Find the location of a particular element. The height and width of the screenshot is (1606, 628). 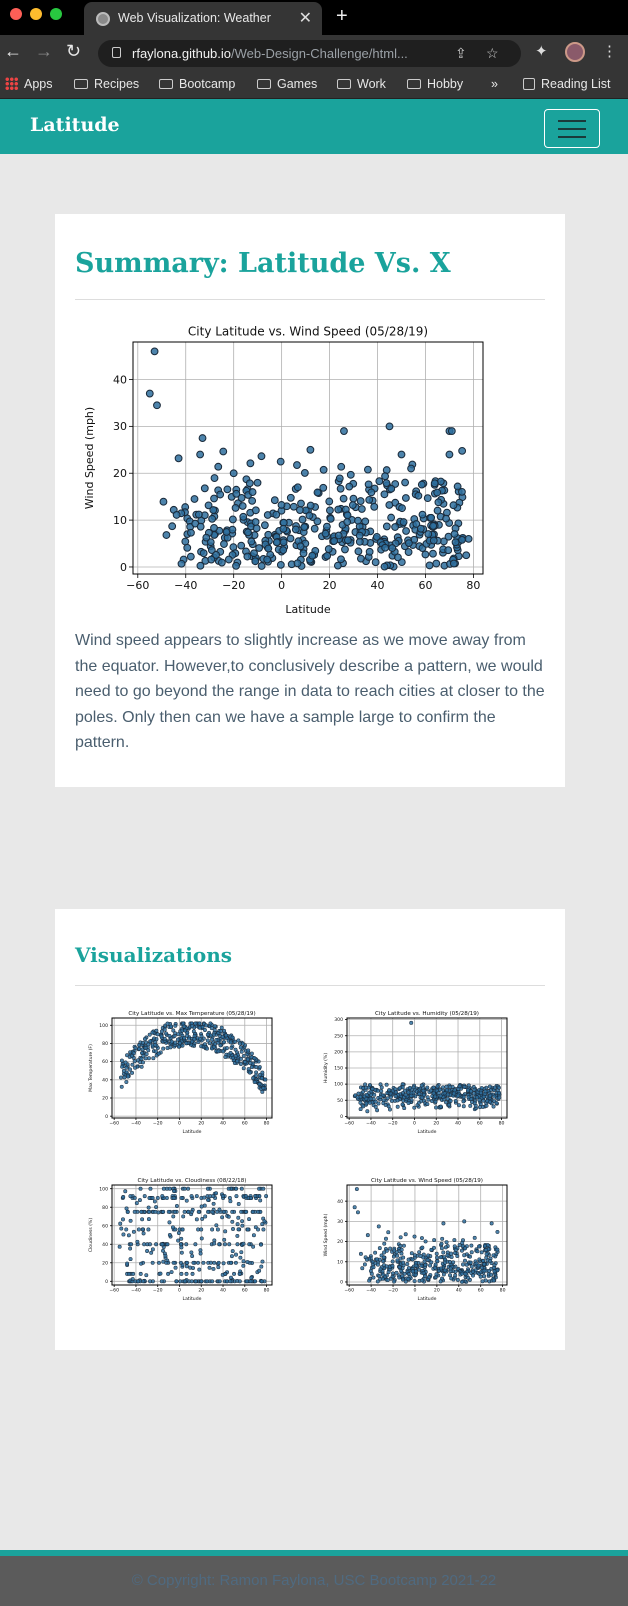

bookmark-hobby: Hobby is located at coordinates (435, 84).